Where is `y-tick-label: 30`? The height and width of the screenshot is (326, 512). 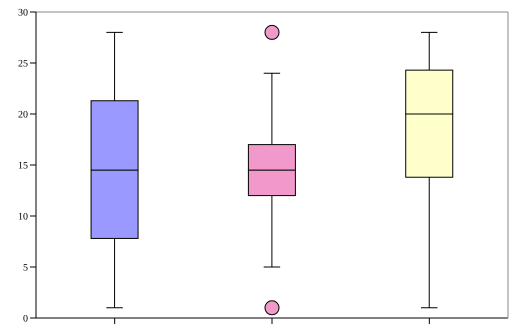
y-tick-label: 30 is located at coordinates (23, 13).